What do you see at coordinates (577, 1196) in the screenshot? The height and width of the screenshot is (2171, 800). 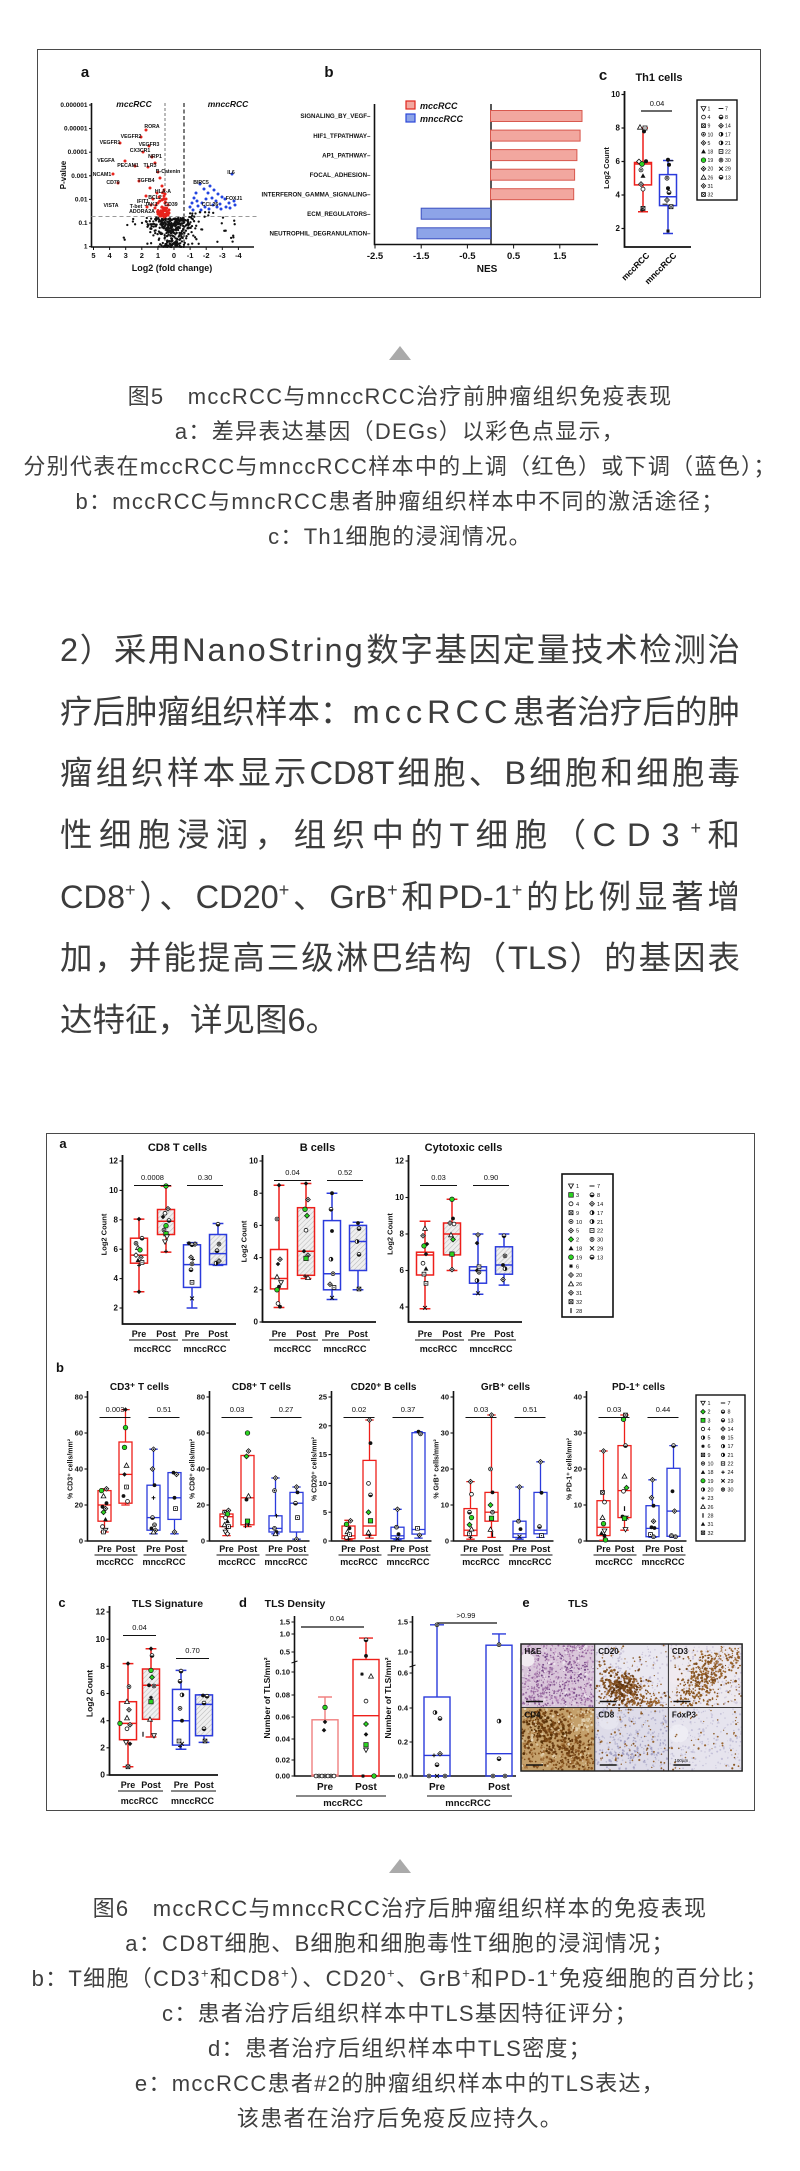 I see `svg-text: 3` at bounding box center [577, 1196].